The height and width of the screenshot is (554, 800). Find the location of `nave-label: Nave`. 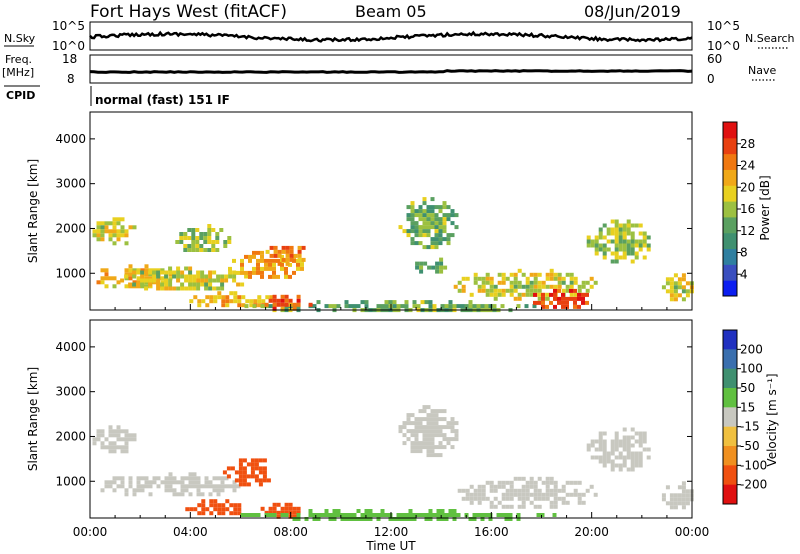

nave-label: Nave is located at coordinates (762, 70).